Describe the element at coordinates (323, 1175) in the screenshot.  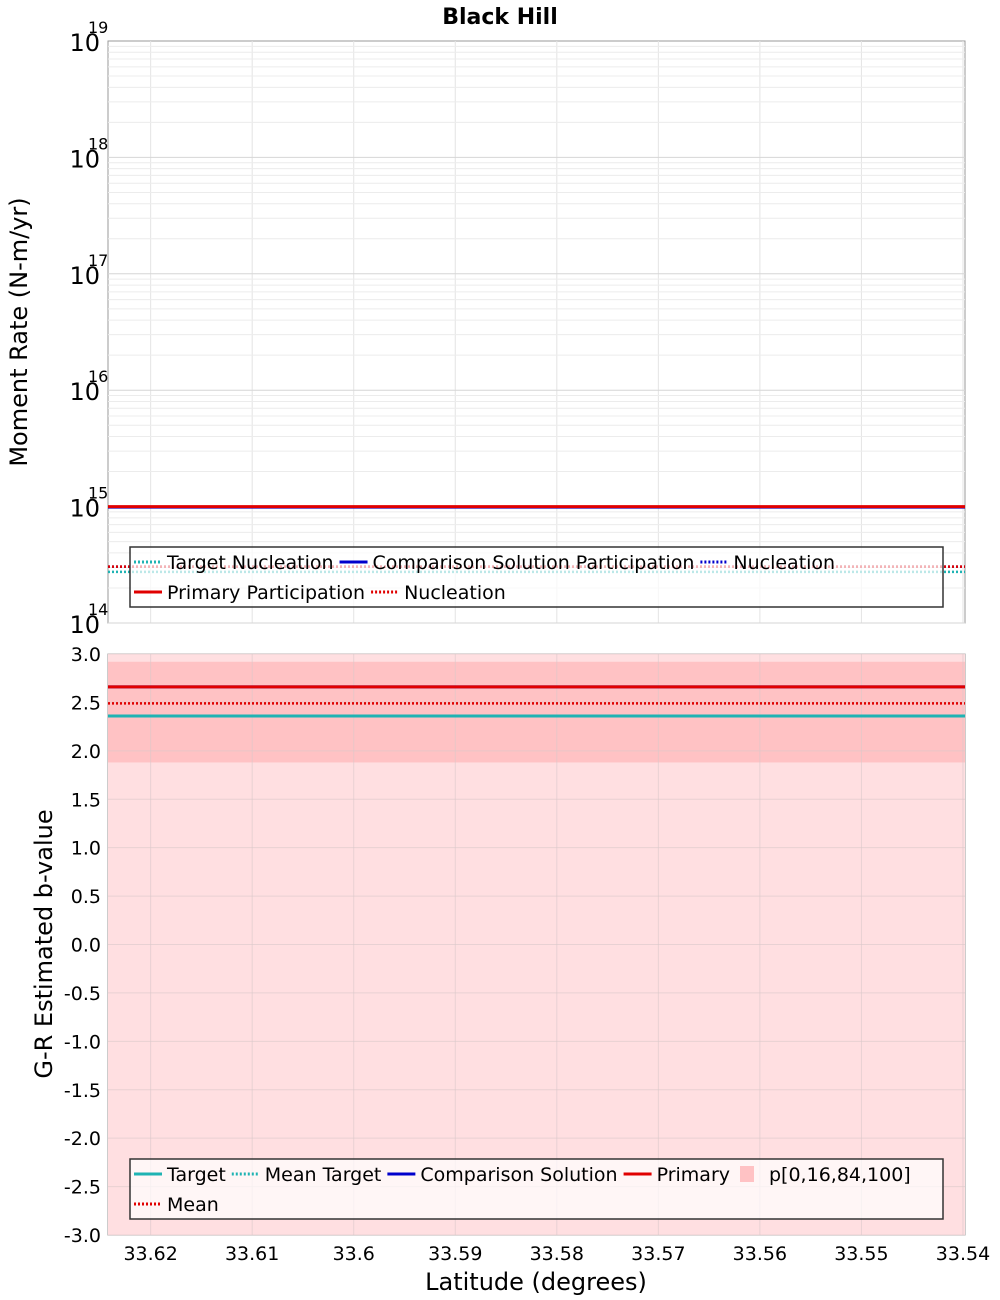
I see `bottom-legend-label-0-1: Mean Target` at that location.